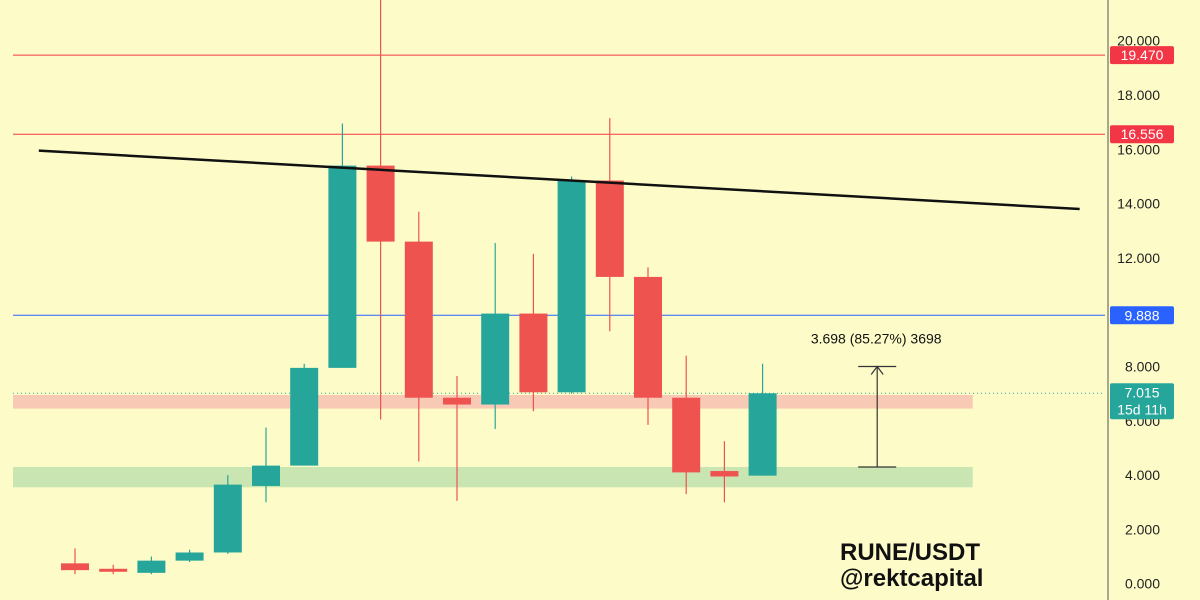 This screenshot has width=1200, height=600. I want to click on zone-support, so click(493, 477).